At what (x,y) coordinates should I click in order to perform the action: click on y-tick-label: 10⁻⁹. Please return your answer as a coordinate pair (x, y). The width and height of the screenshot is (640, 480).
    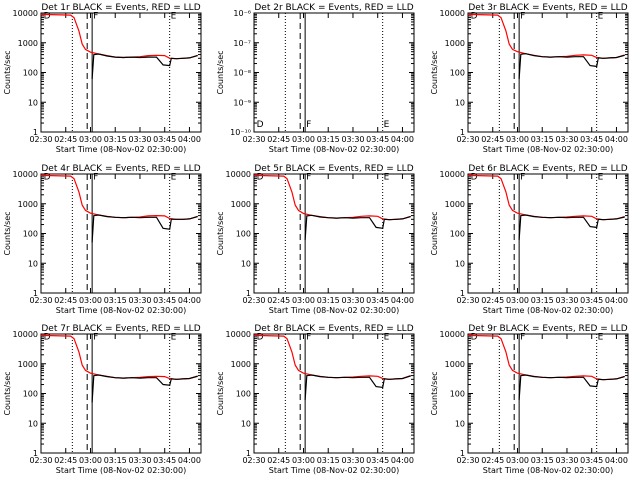
    Looking at the image, I should click on (242, 102).